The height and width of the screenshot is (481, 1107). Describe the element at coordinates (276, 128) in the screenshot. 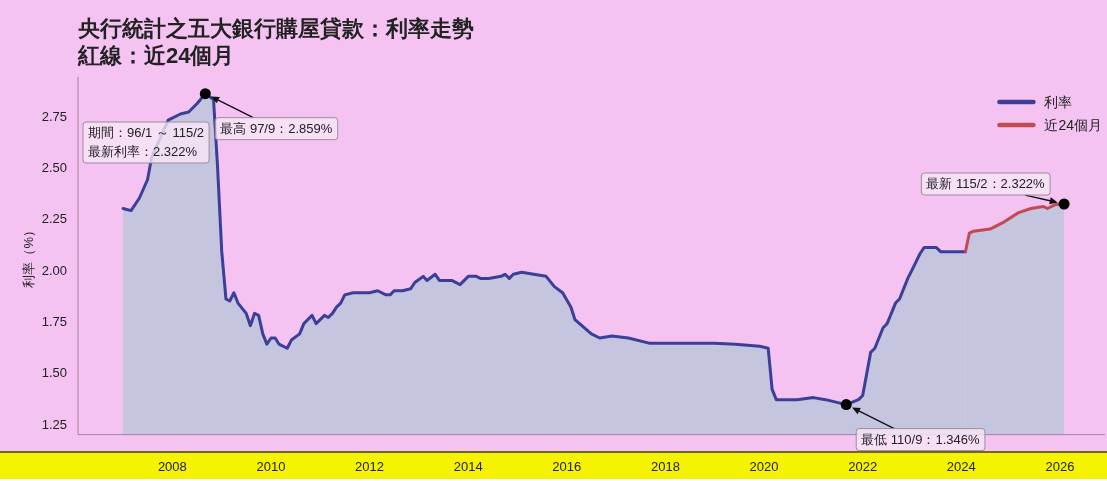

I see `annotation: 最高 97/9：2.859%` at that location.